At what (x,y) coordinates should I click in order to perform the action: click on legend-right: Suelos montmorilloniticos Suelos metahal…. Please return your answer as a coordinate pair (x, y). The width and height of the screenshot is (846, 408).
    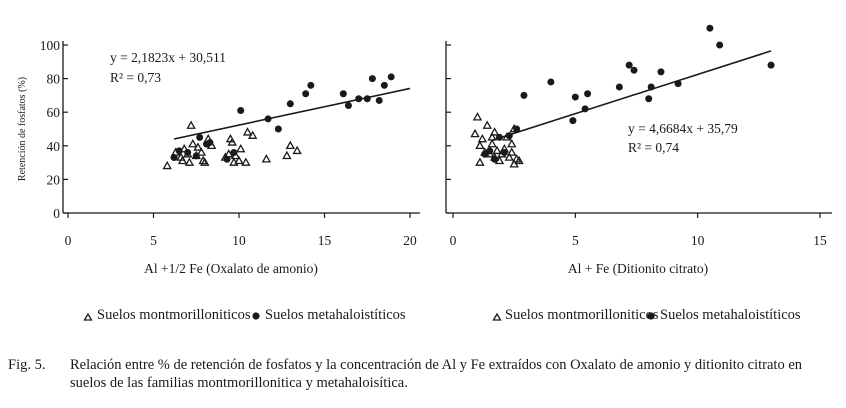
    Looking at the image, I should click on (646, 315).